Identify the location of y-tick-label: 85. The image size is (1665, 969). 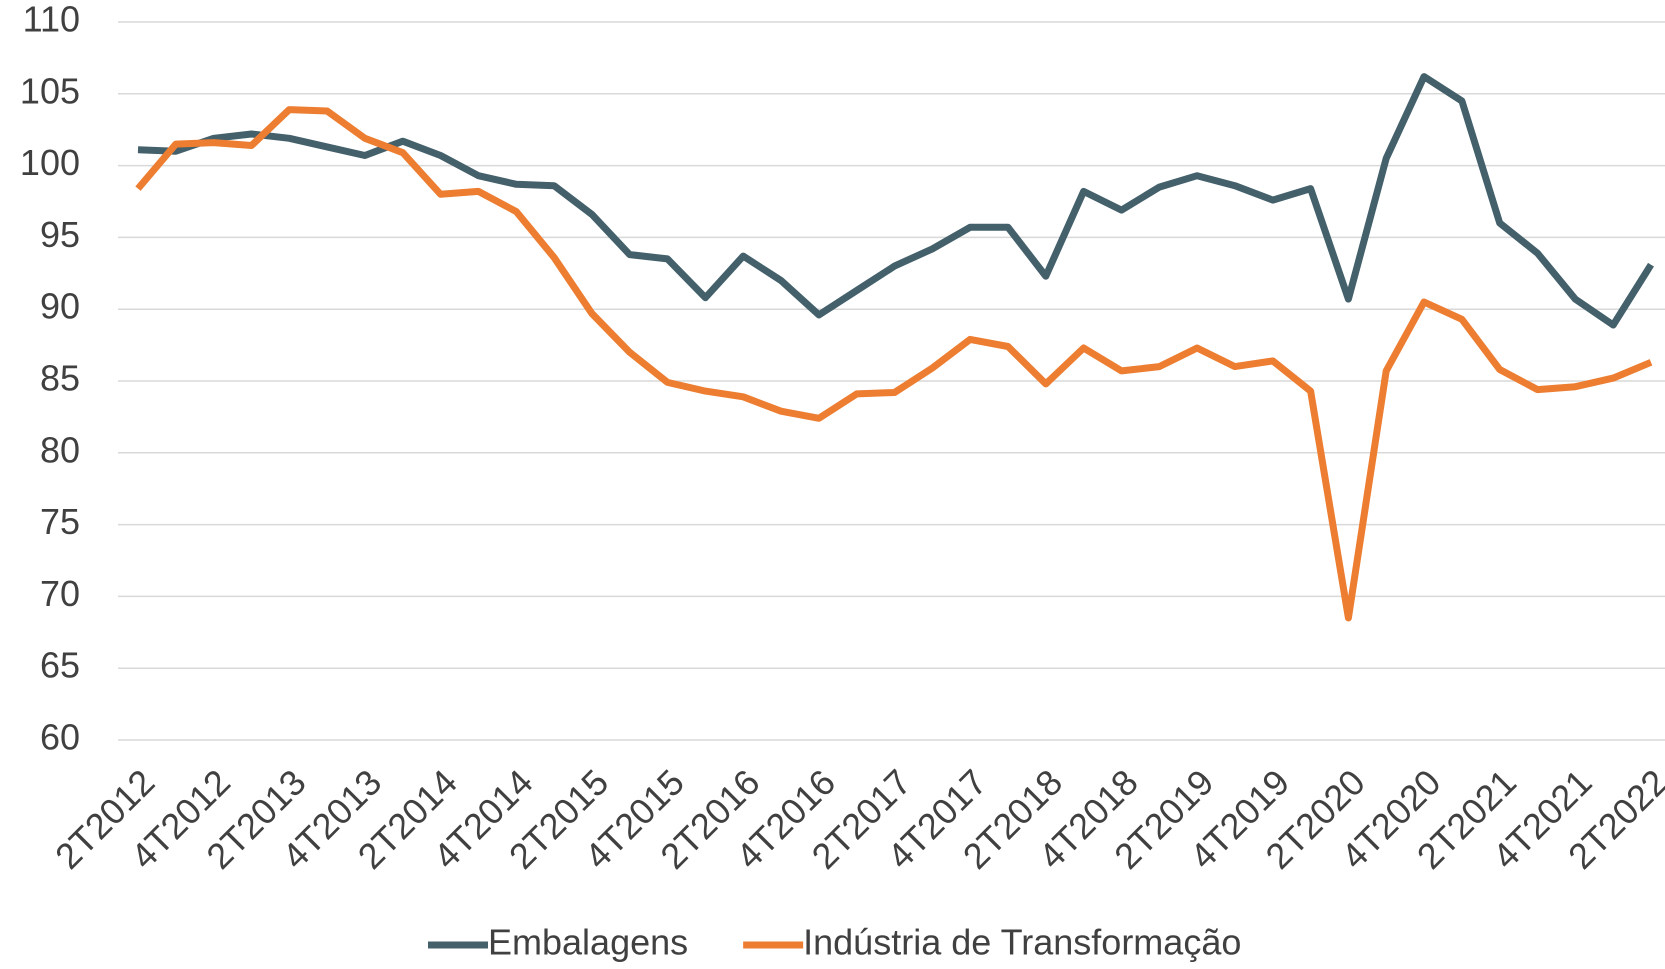
(60, 378).